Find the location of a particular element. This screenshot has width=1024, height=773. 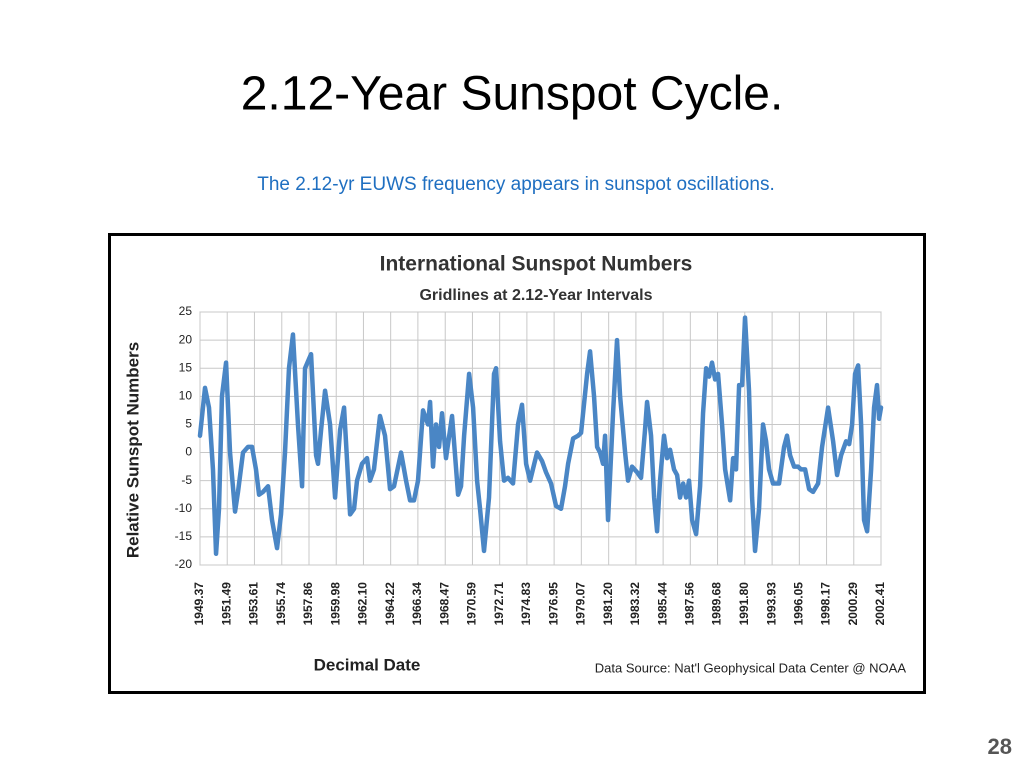

x-tick-label: 2002.41 is located at coordinates (880, 604).